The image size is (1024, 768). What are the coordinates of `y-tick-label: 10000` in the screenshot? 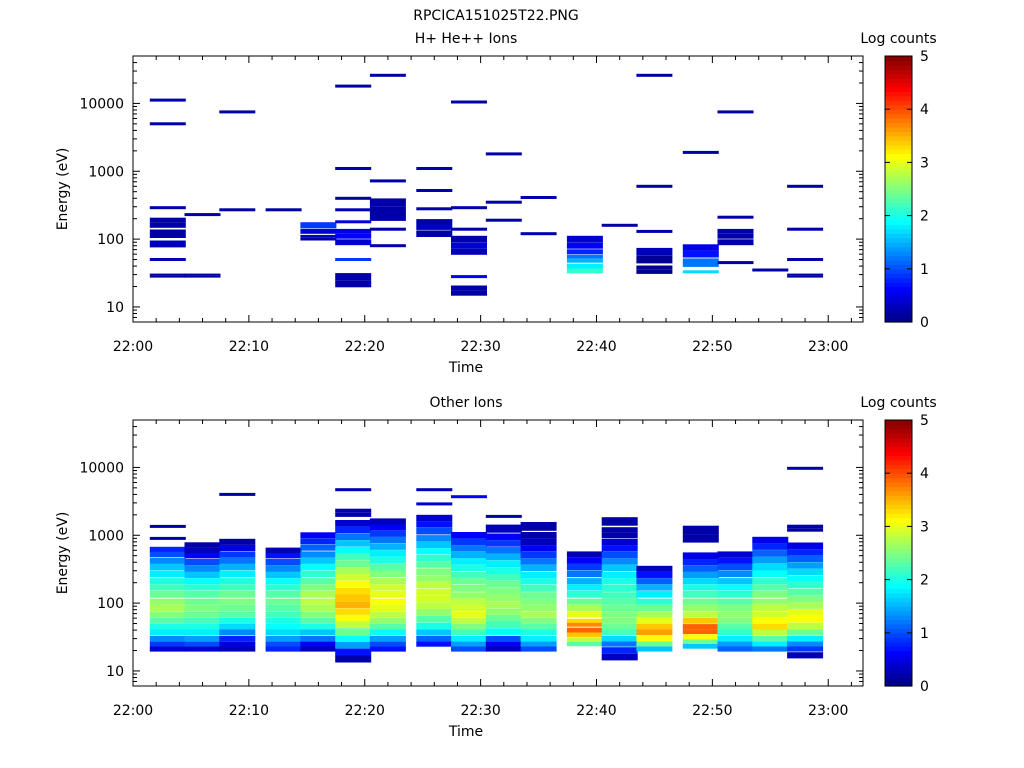 It's located at (101, 468).